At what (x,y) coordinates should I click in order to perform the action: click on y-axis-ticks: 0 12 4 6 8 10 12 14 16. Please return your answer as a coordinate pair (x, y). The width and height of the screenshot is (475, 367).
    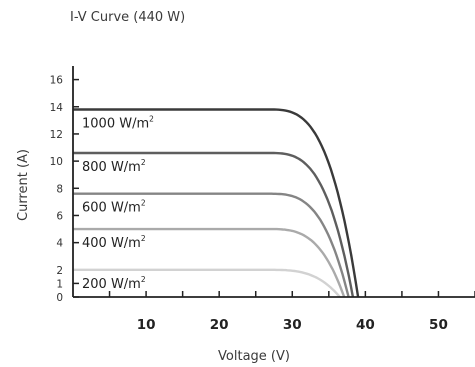
    Looking at the image, I should click on (64, 189).